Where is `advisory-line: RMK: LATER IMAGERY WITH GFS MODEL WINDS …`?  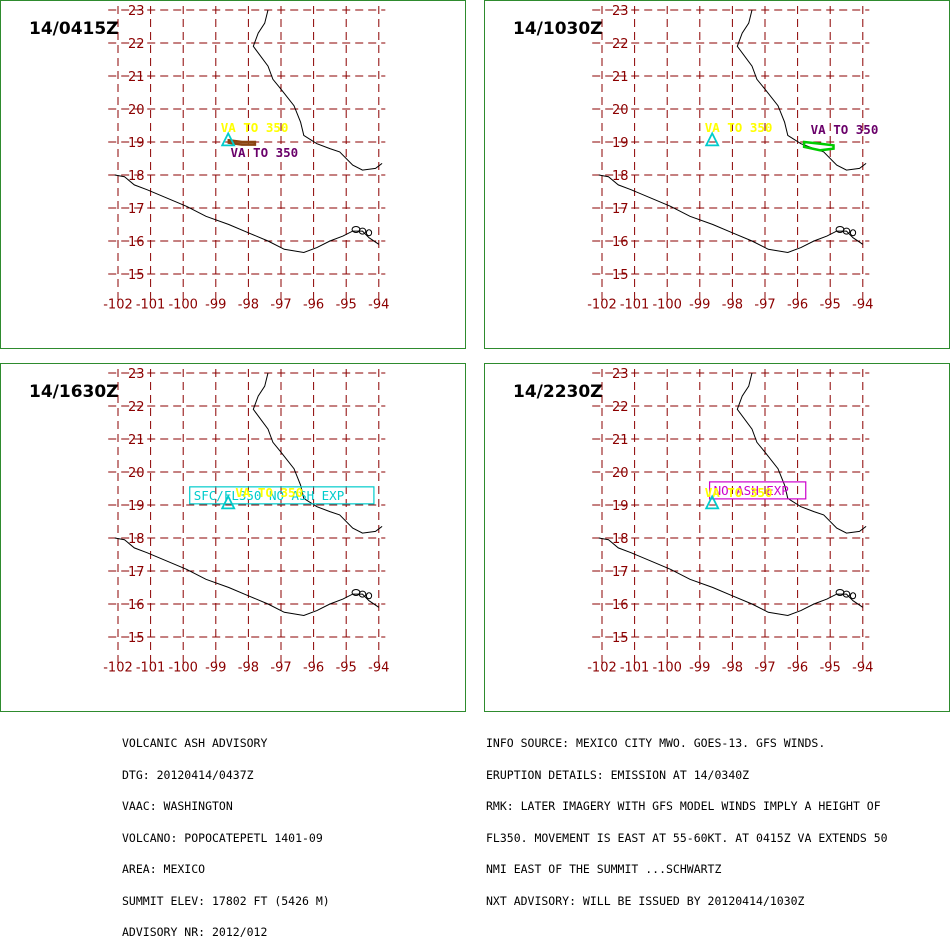
advisory-line: RMK: LATER IMAGERY WITH GFS MODEL WINDS … is located at coordinates (683, 806).